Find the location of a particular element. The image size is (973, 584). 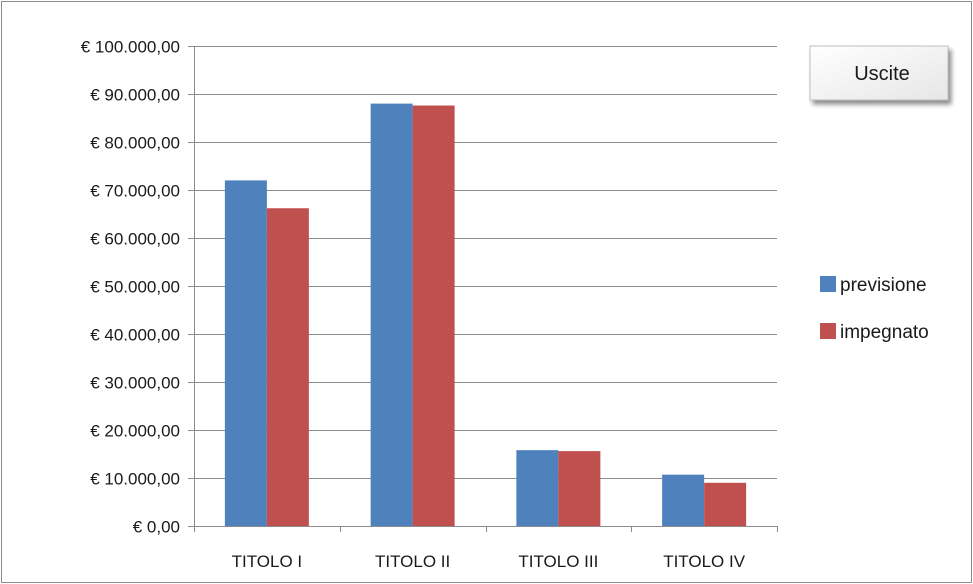

legend-swatch-previsione is located at coordinates (828, 284).